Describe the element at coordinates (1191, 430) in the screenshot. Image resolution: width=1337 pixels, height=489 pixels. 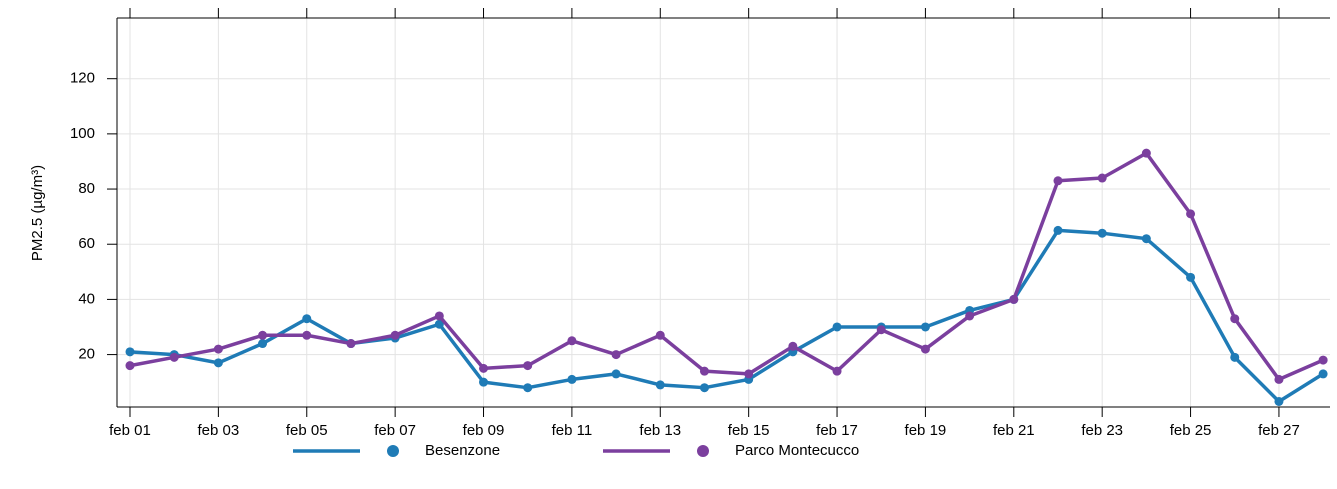
I see `x-tick-label: feb 25` at that location.